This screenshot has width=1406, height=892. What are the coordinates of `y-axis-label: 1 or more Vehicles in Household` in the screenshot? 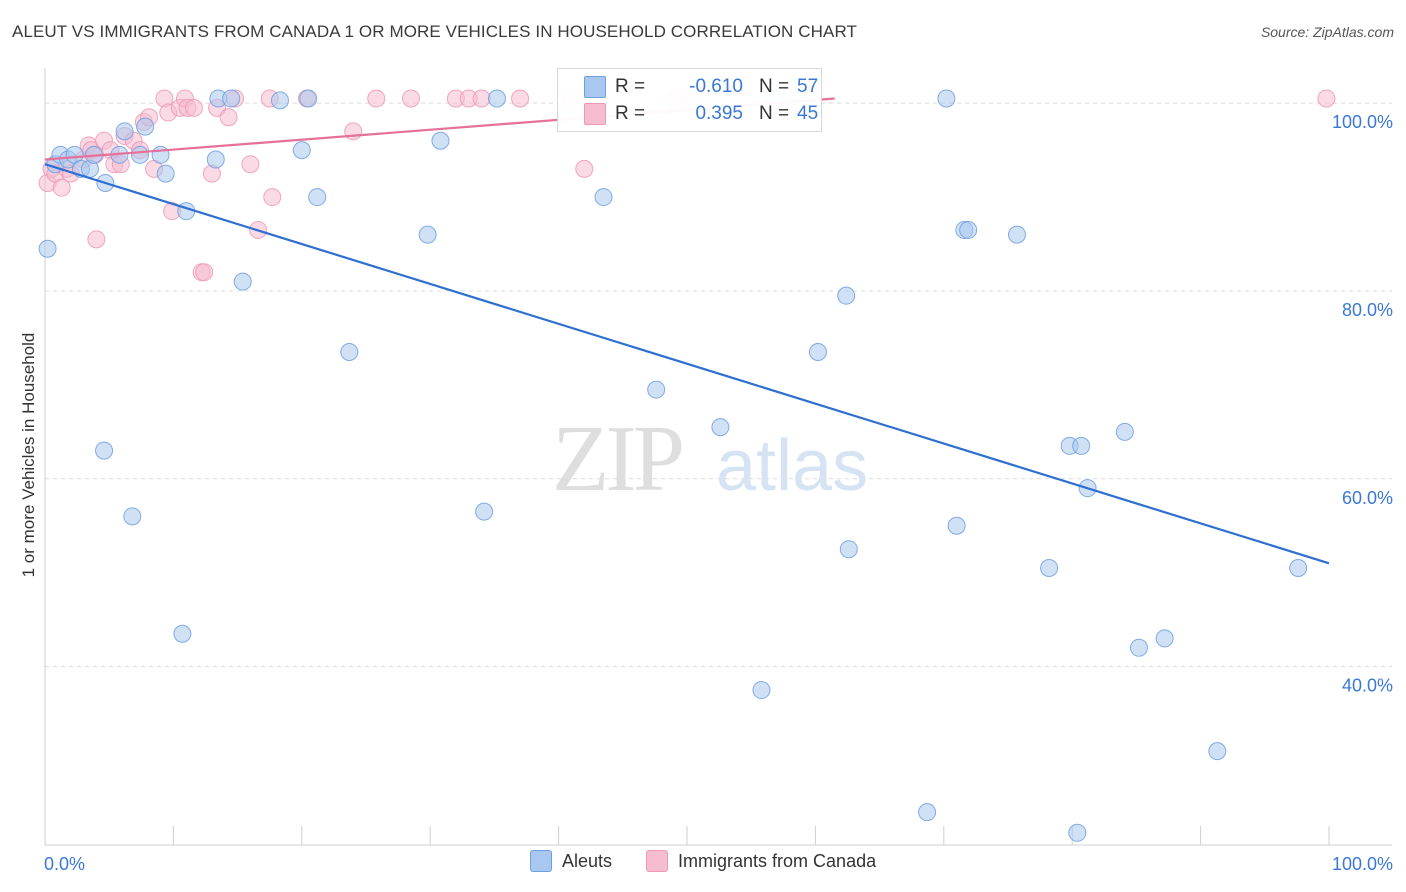 It's located at (28, 455).